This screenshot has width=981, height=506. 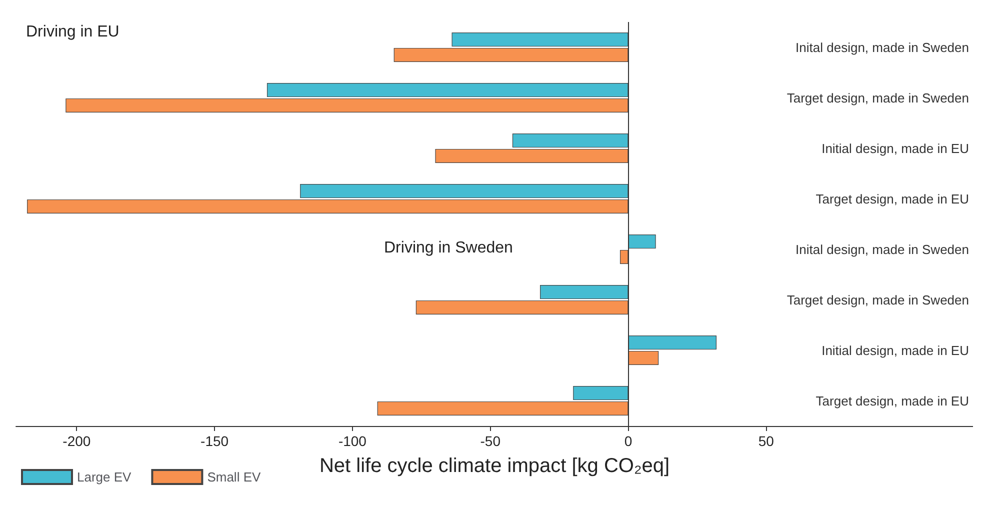 What do you see at coordinates (76, 441) in the screenshot?
I see `x-tick-label: -200` at bounding box center [76, 441].